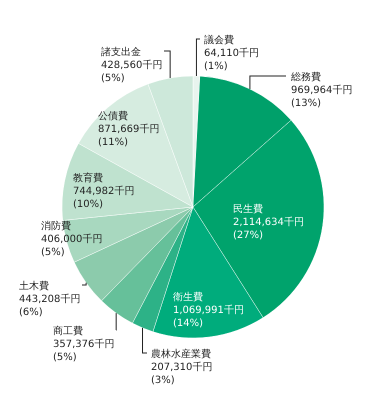 This screenshot has height=413, width=374. What do you see at coordinates (181, 354) in the screenshot?
I see `slice-label: 農林水産業費` at bounding box center [181, 354].